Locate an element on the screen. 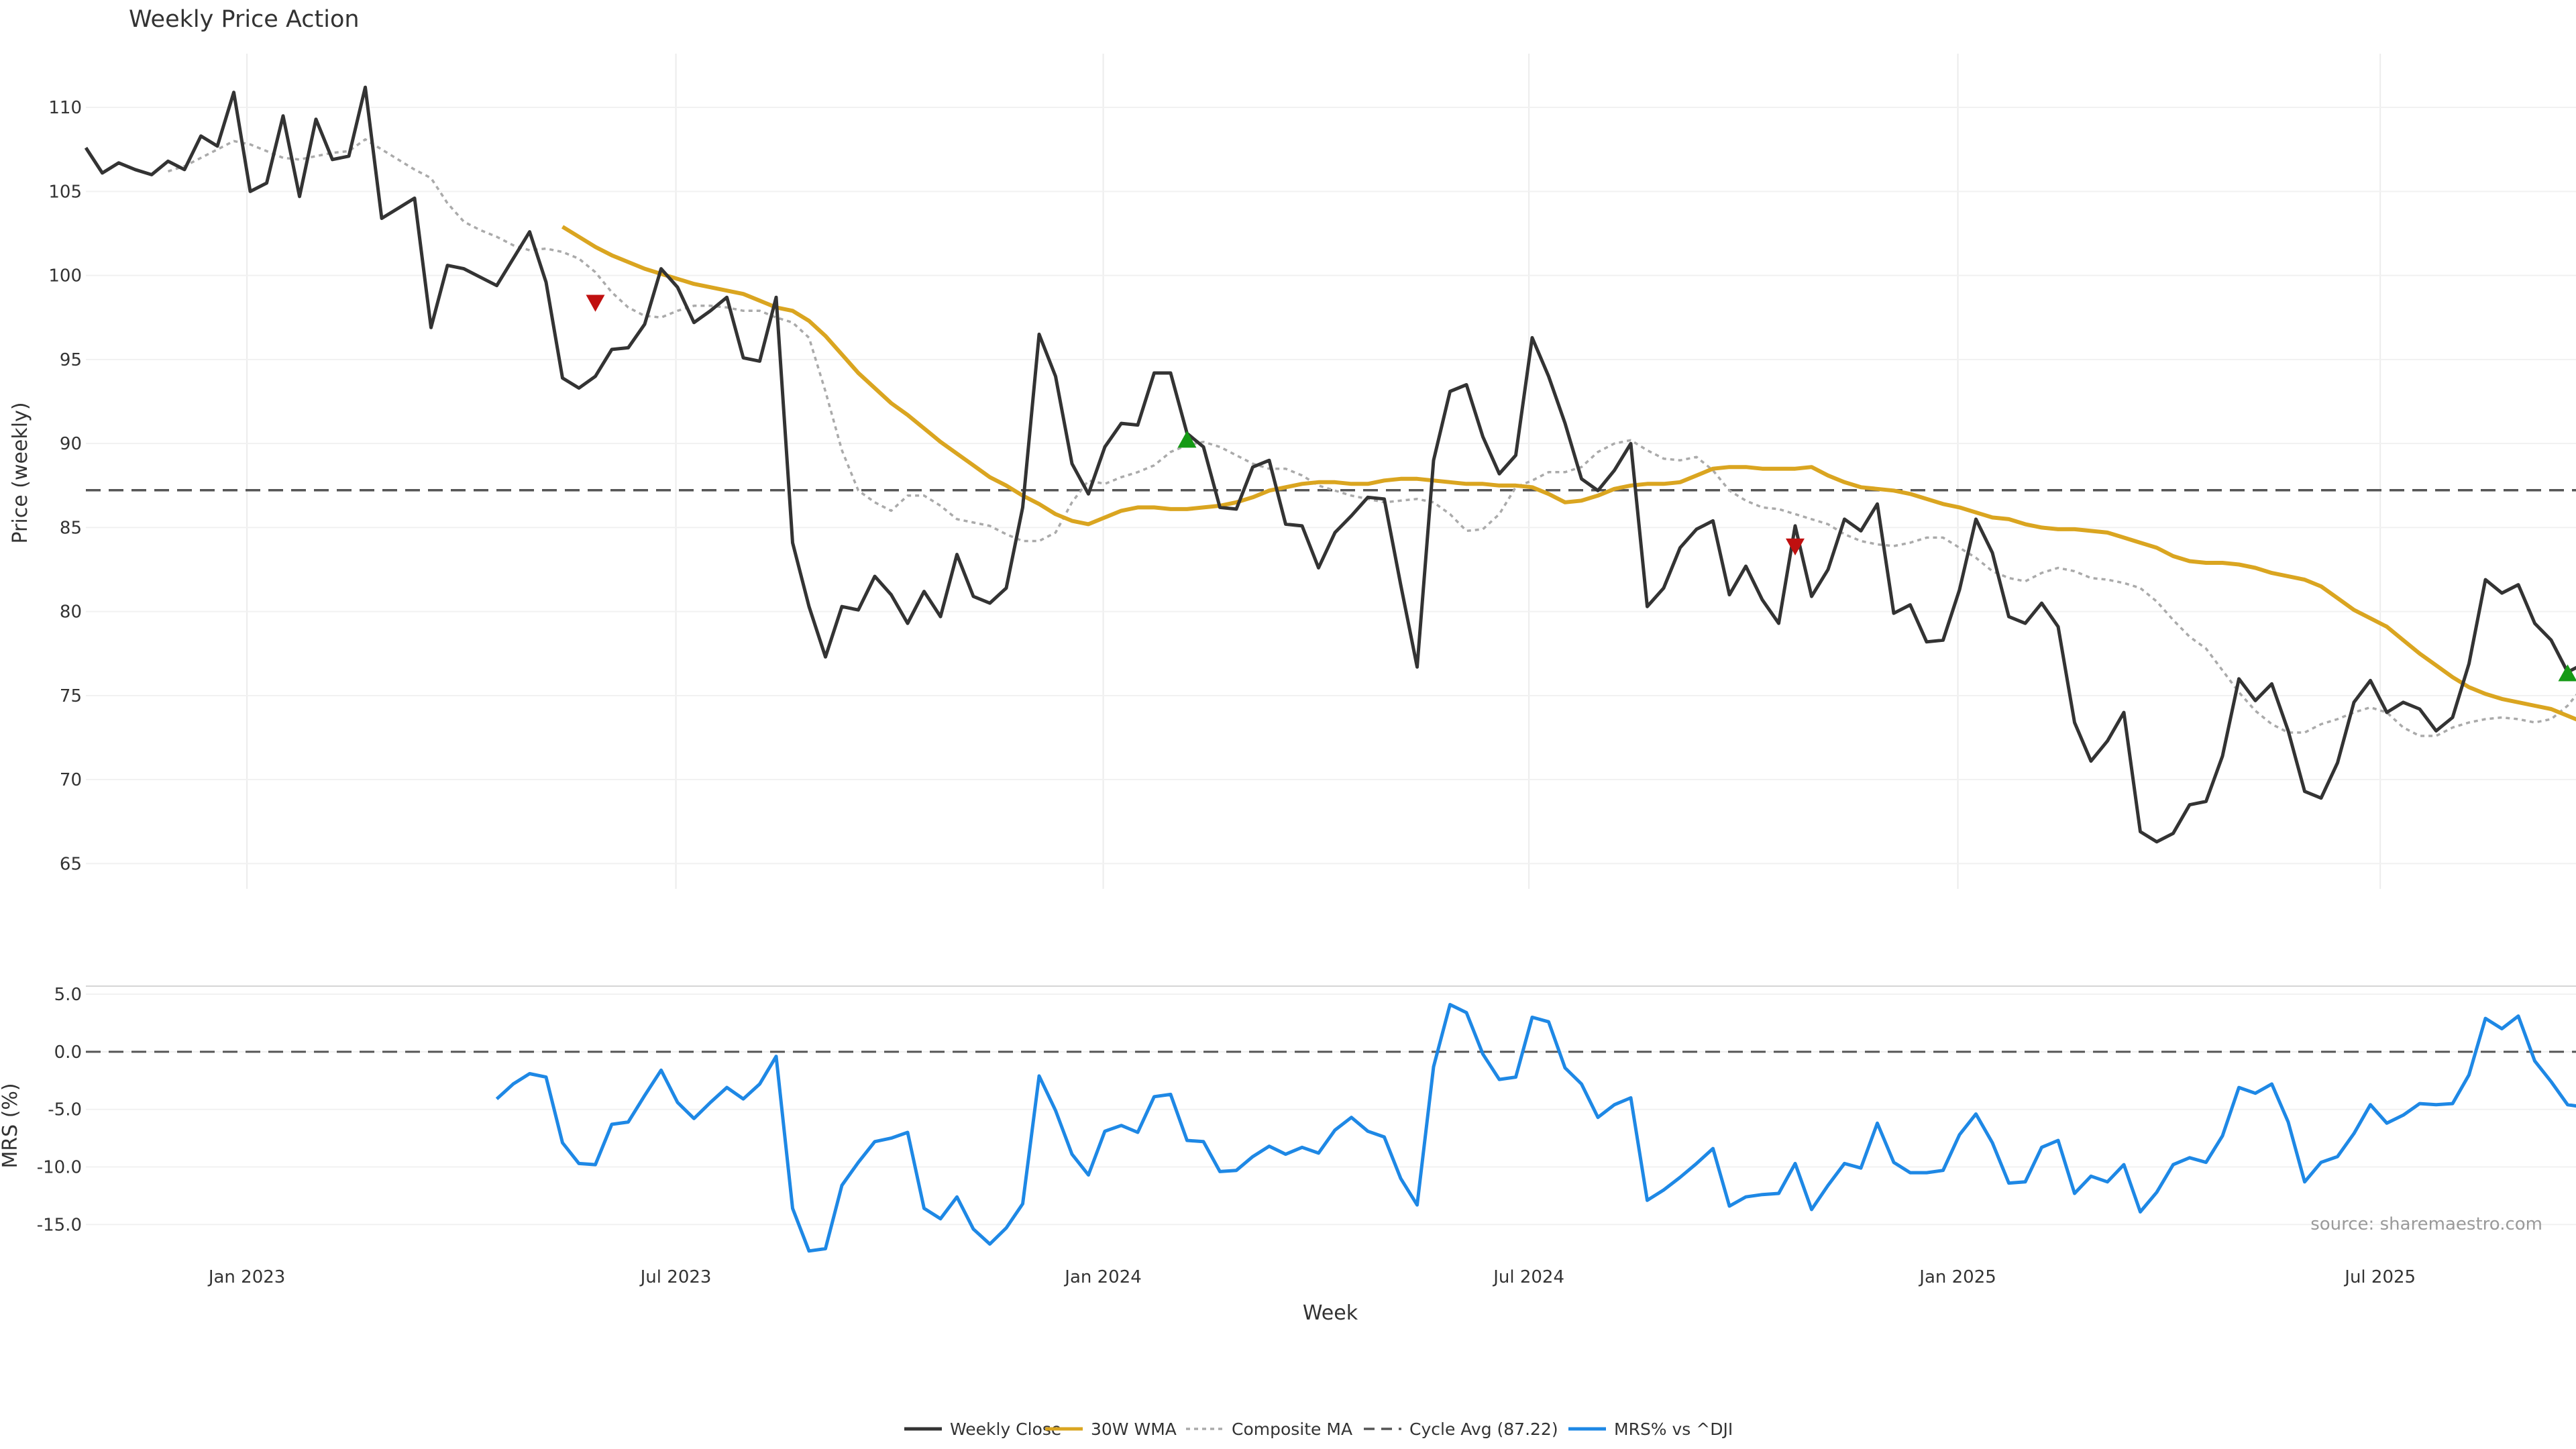  x-tick-label: Jul 2025 is located at coordinates (2379, 1277).